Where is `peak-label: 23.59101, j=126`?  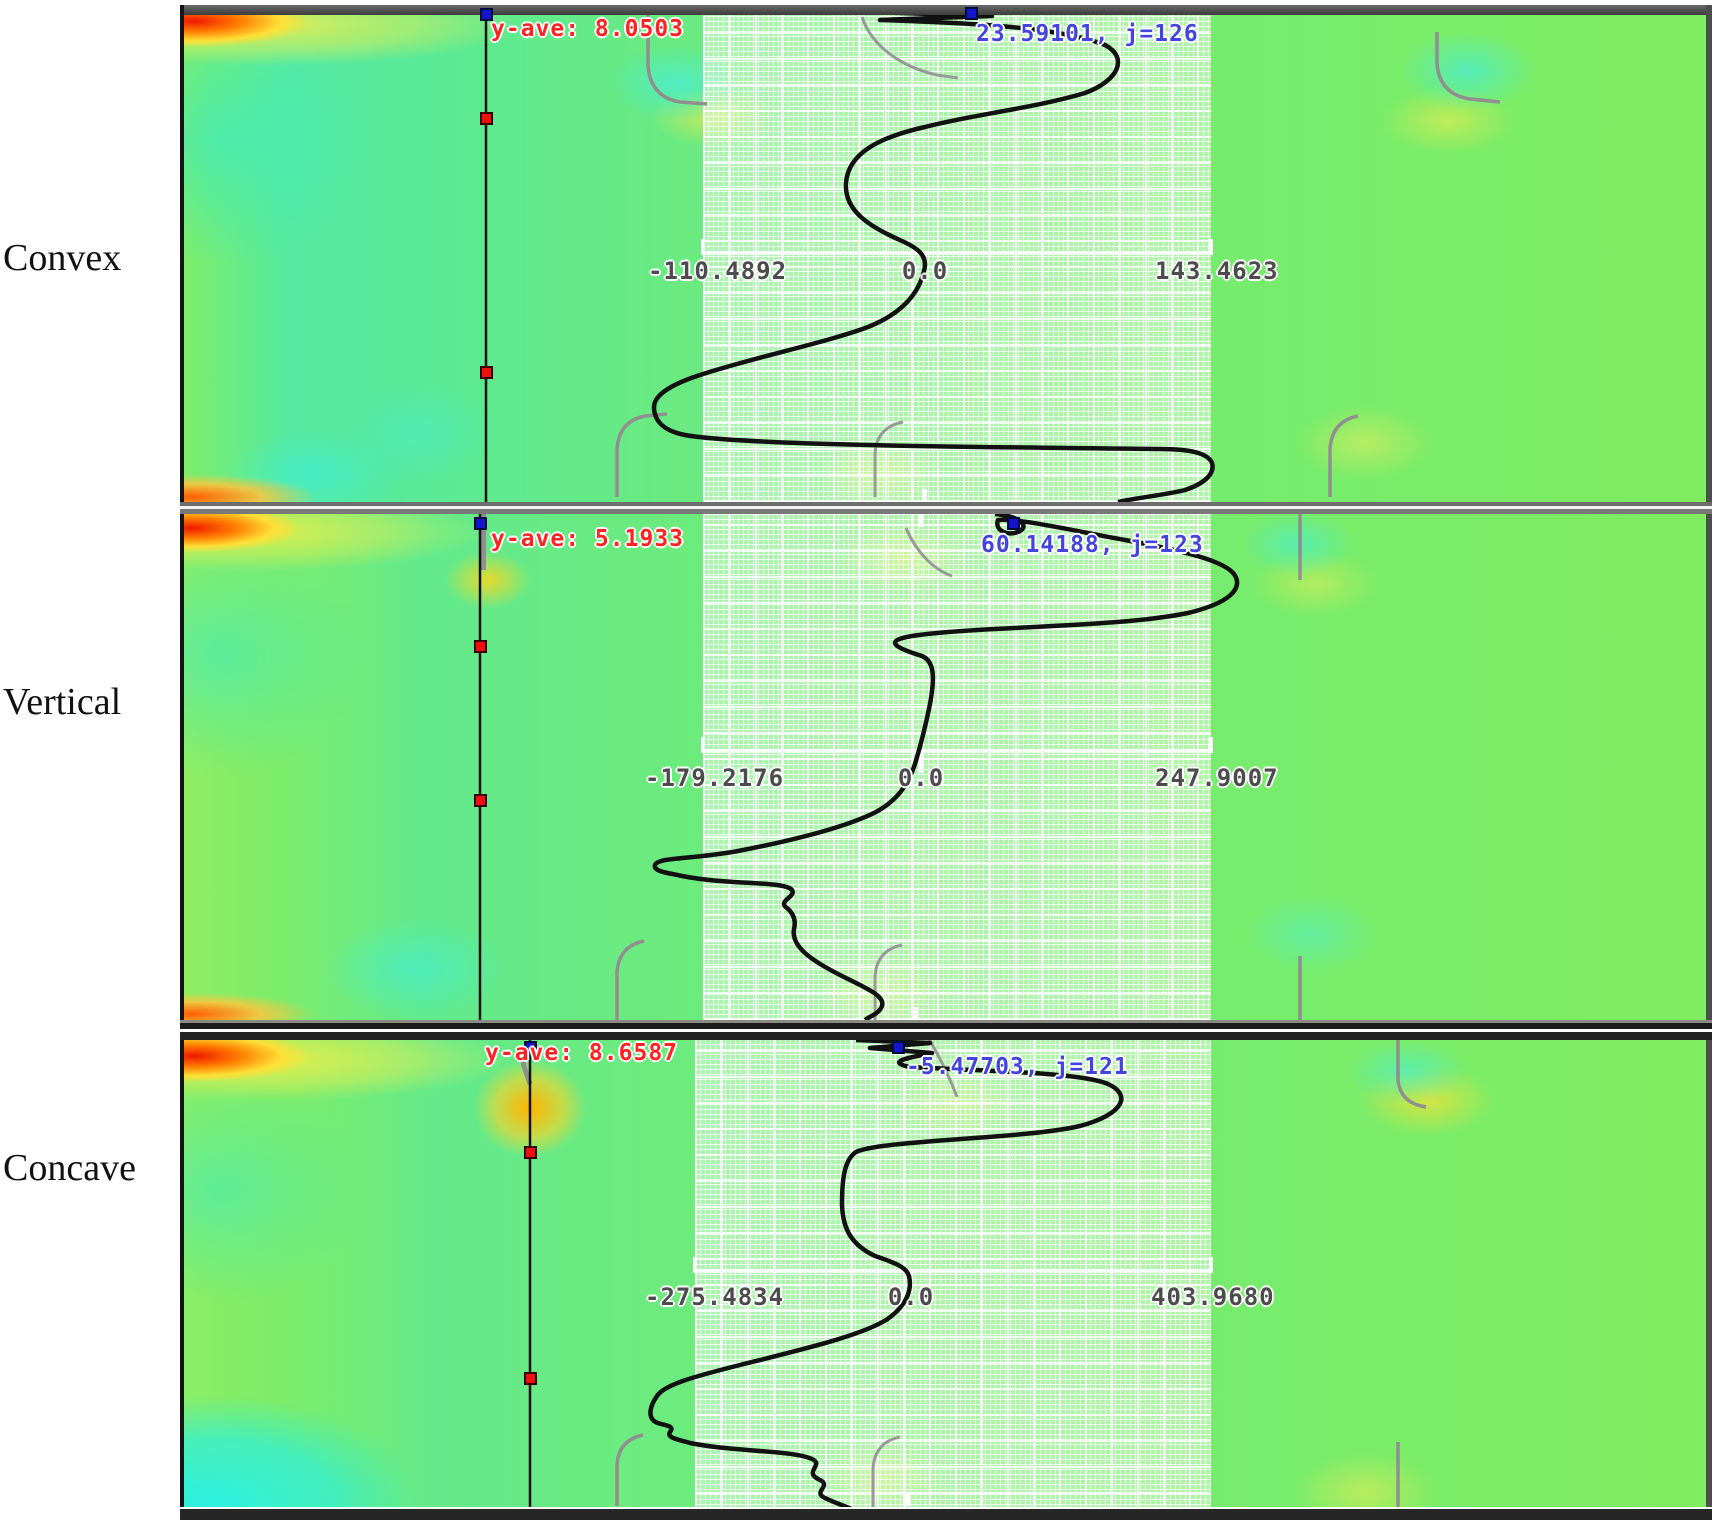
peak-label: 23.59101, j=126 is located at coordinates (1087, 34).